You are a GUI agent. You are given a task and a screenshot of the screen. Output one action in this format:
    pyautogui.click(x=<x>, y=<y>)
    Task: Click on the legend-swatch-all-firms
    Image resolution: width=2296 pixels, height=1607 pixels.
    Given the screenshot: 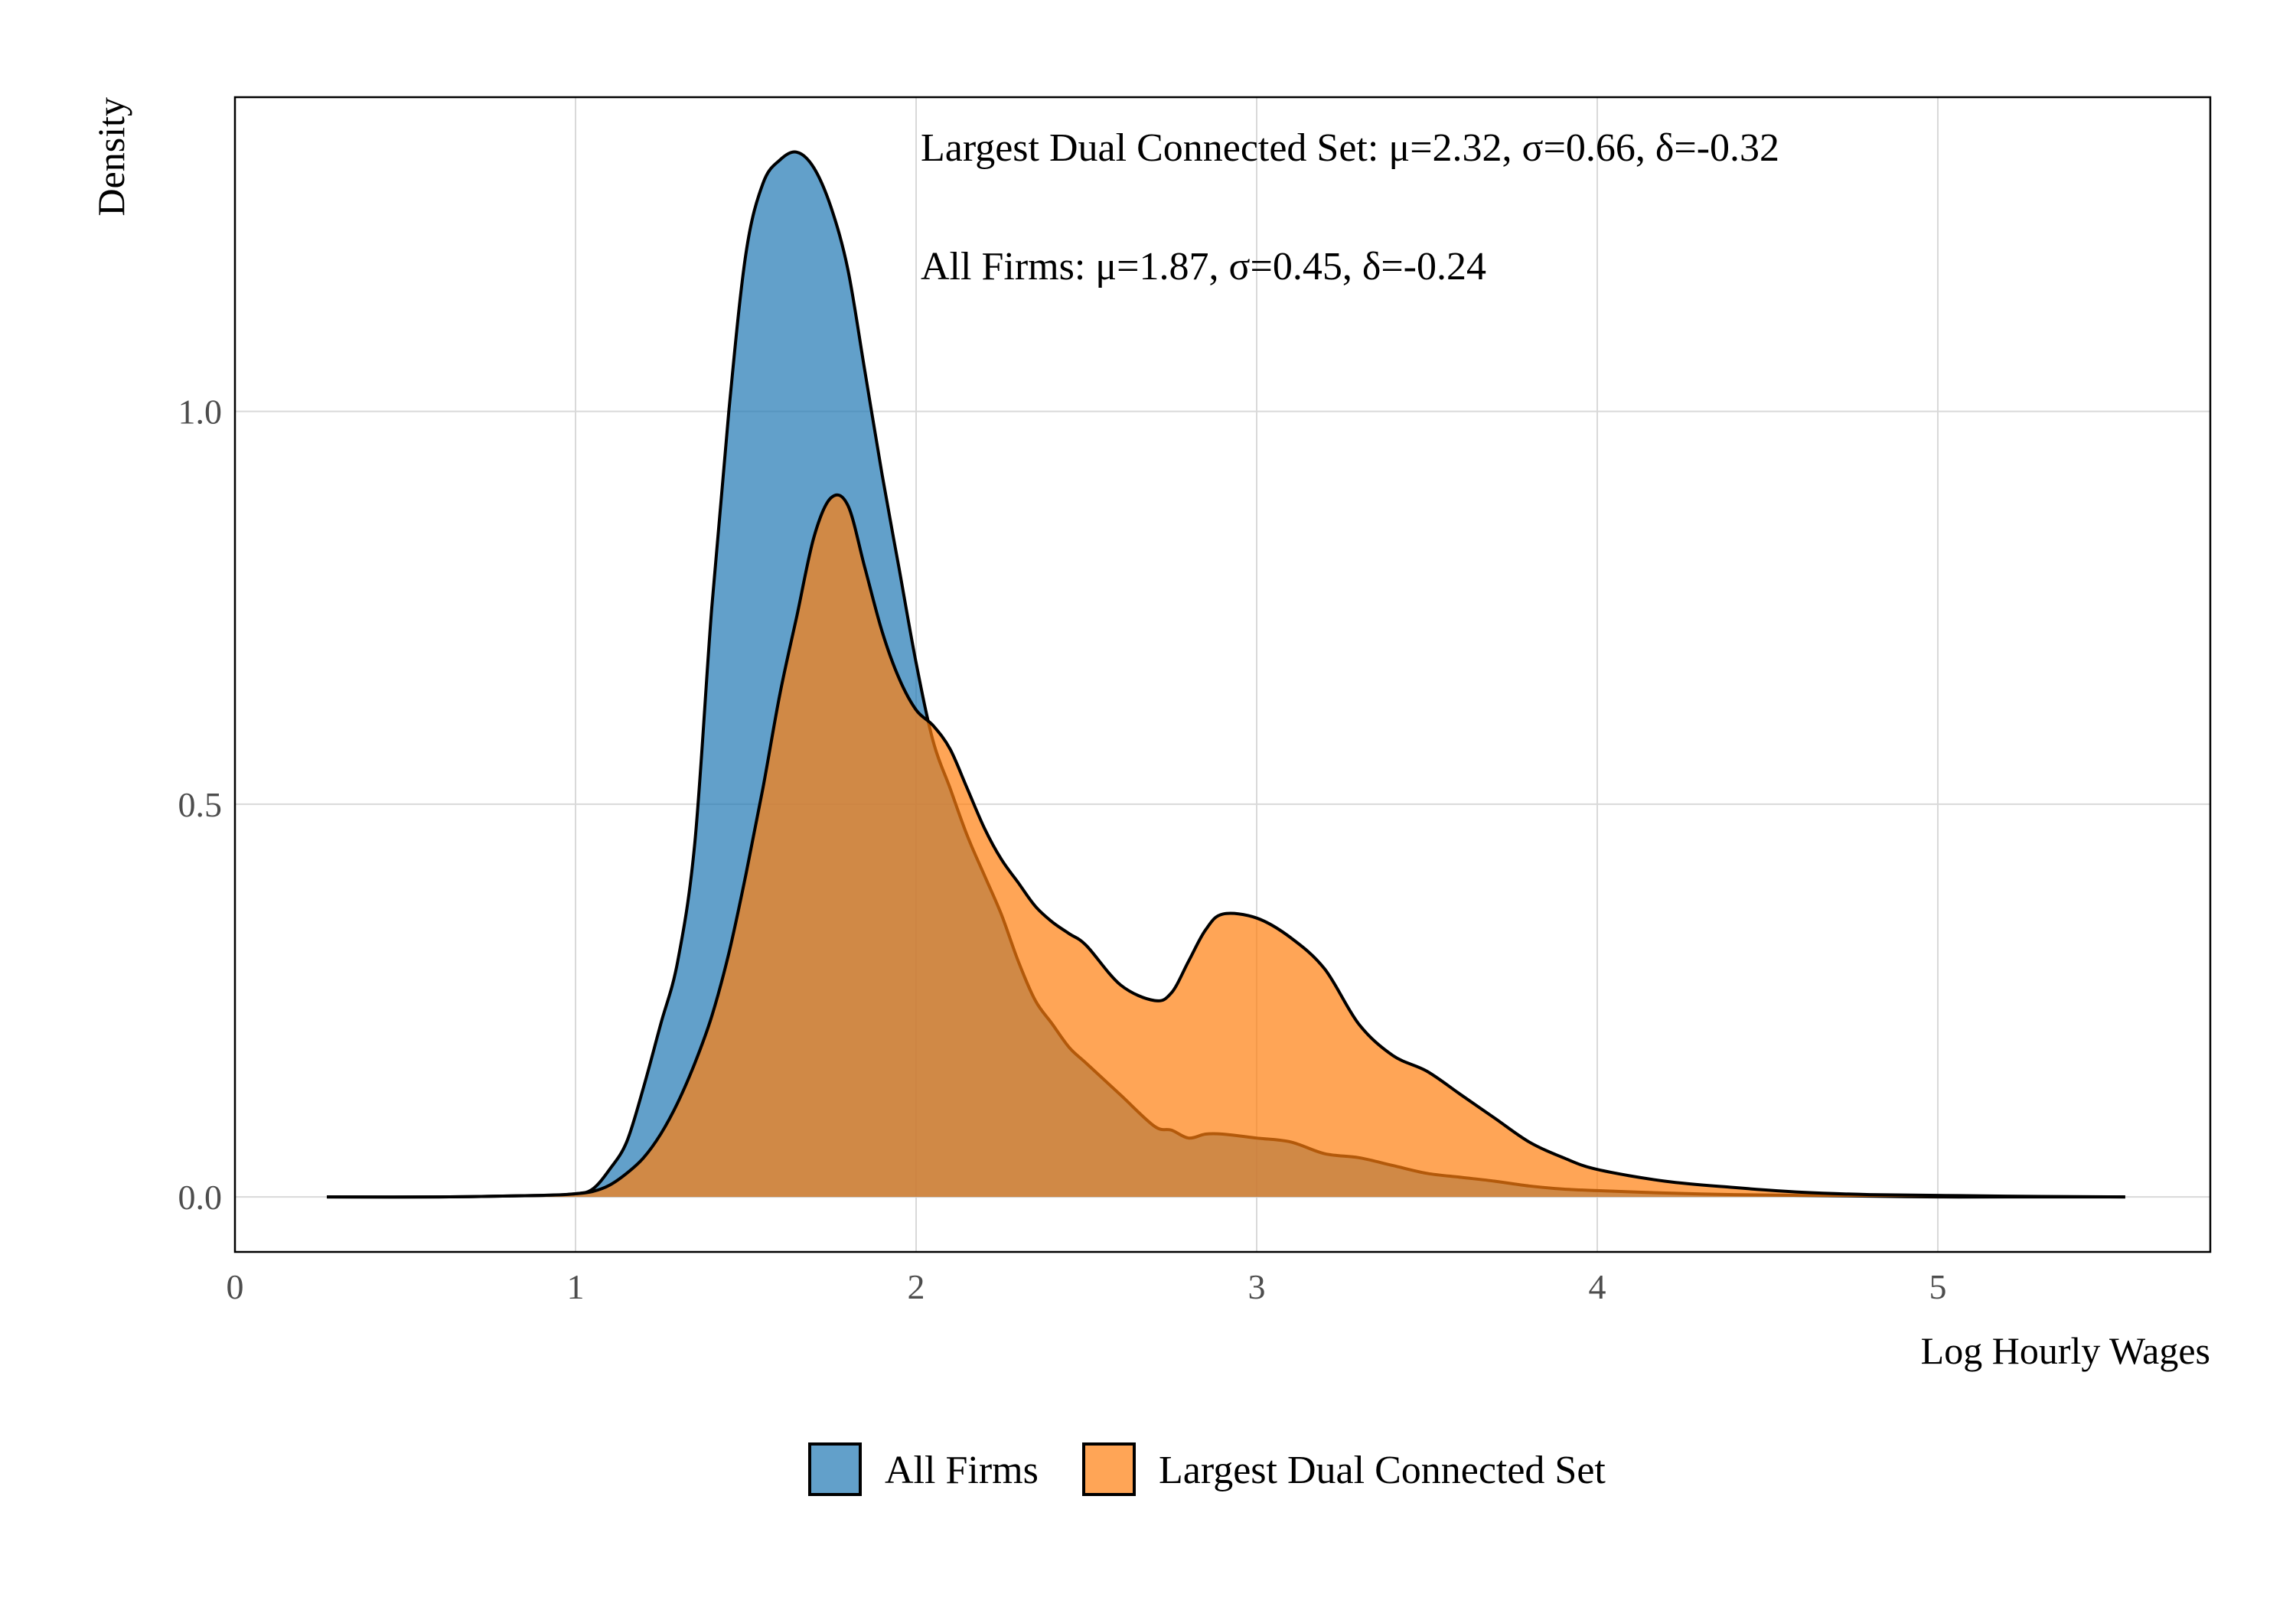 What is the action you would take?
    pyautogui.click(x=835, y=1469)
    